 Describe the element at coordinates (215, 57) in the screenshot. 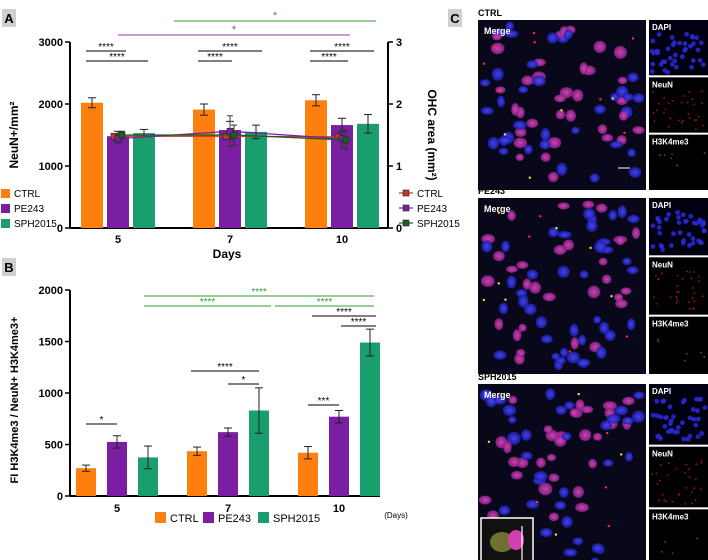

I see `chart-a-sig-label: ****` at that location.